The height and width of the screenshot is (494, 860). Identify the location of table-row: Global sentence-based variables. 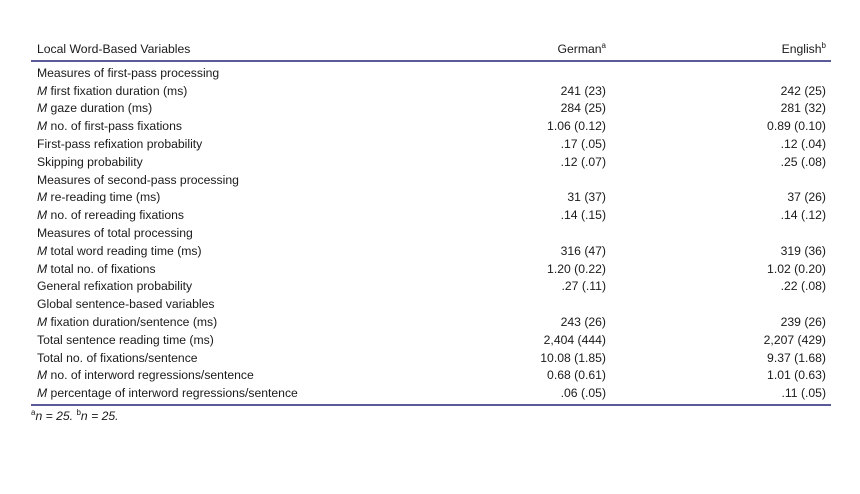
(431, 304).